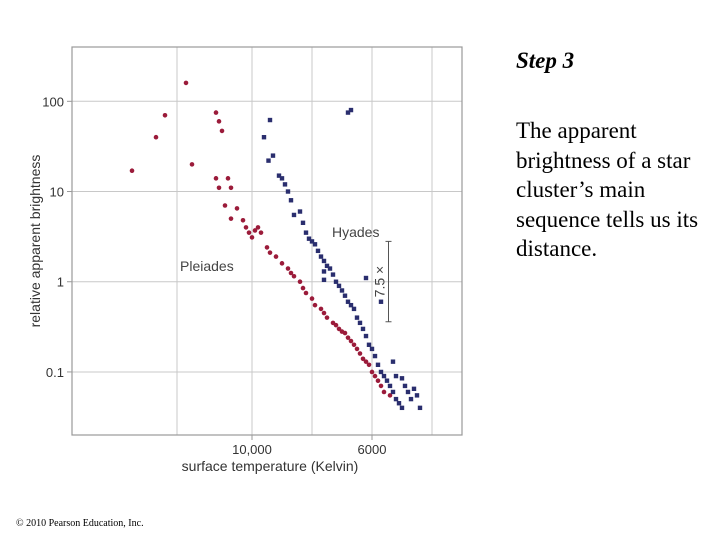 This screenshot has width=720, height=540. I want to click on y-tick-label: 0.1, so click(55, 372).